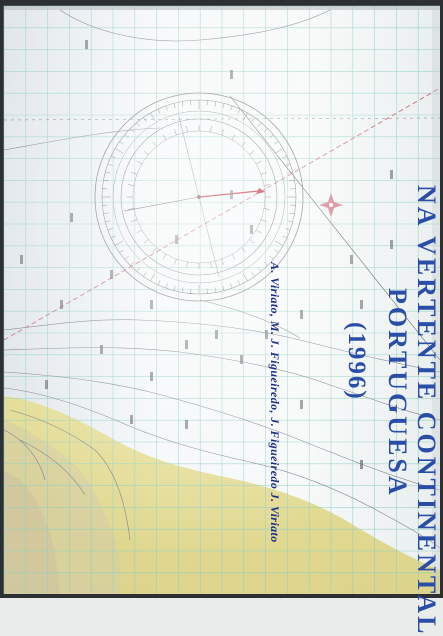 The image size is (443, 636). Describe the element at coordinates (356, 361) in the screenshot. I see `chart-year: (1996)` at that location.